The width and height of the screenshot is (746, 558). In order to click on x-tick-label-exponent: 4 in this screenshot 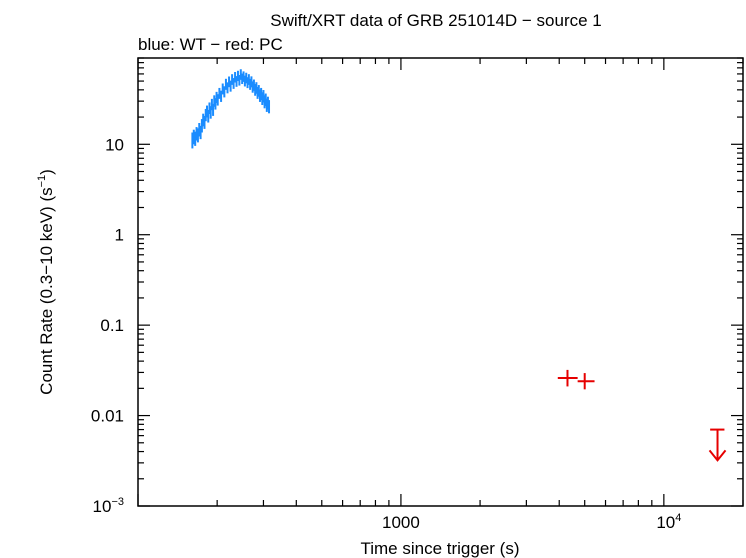, I will do `click(678, 518)`.